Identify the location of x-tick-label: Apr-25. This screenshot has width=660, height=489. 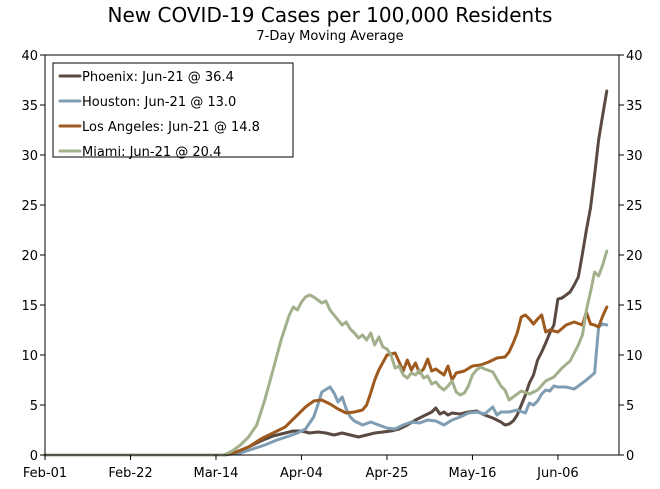
(387, 473).